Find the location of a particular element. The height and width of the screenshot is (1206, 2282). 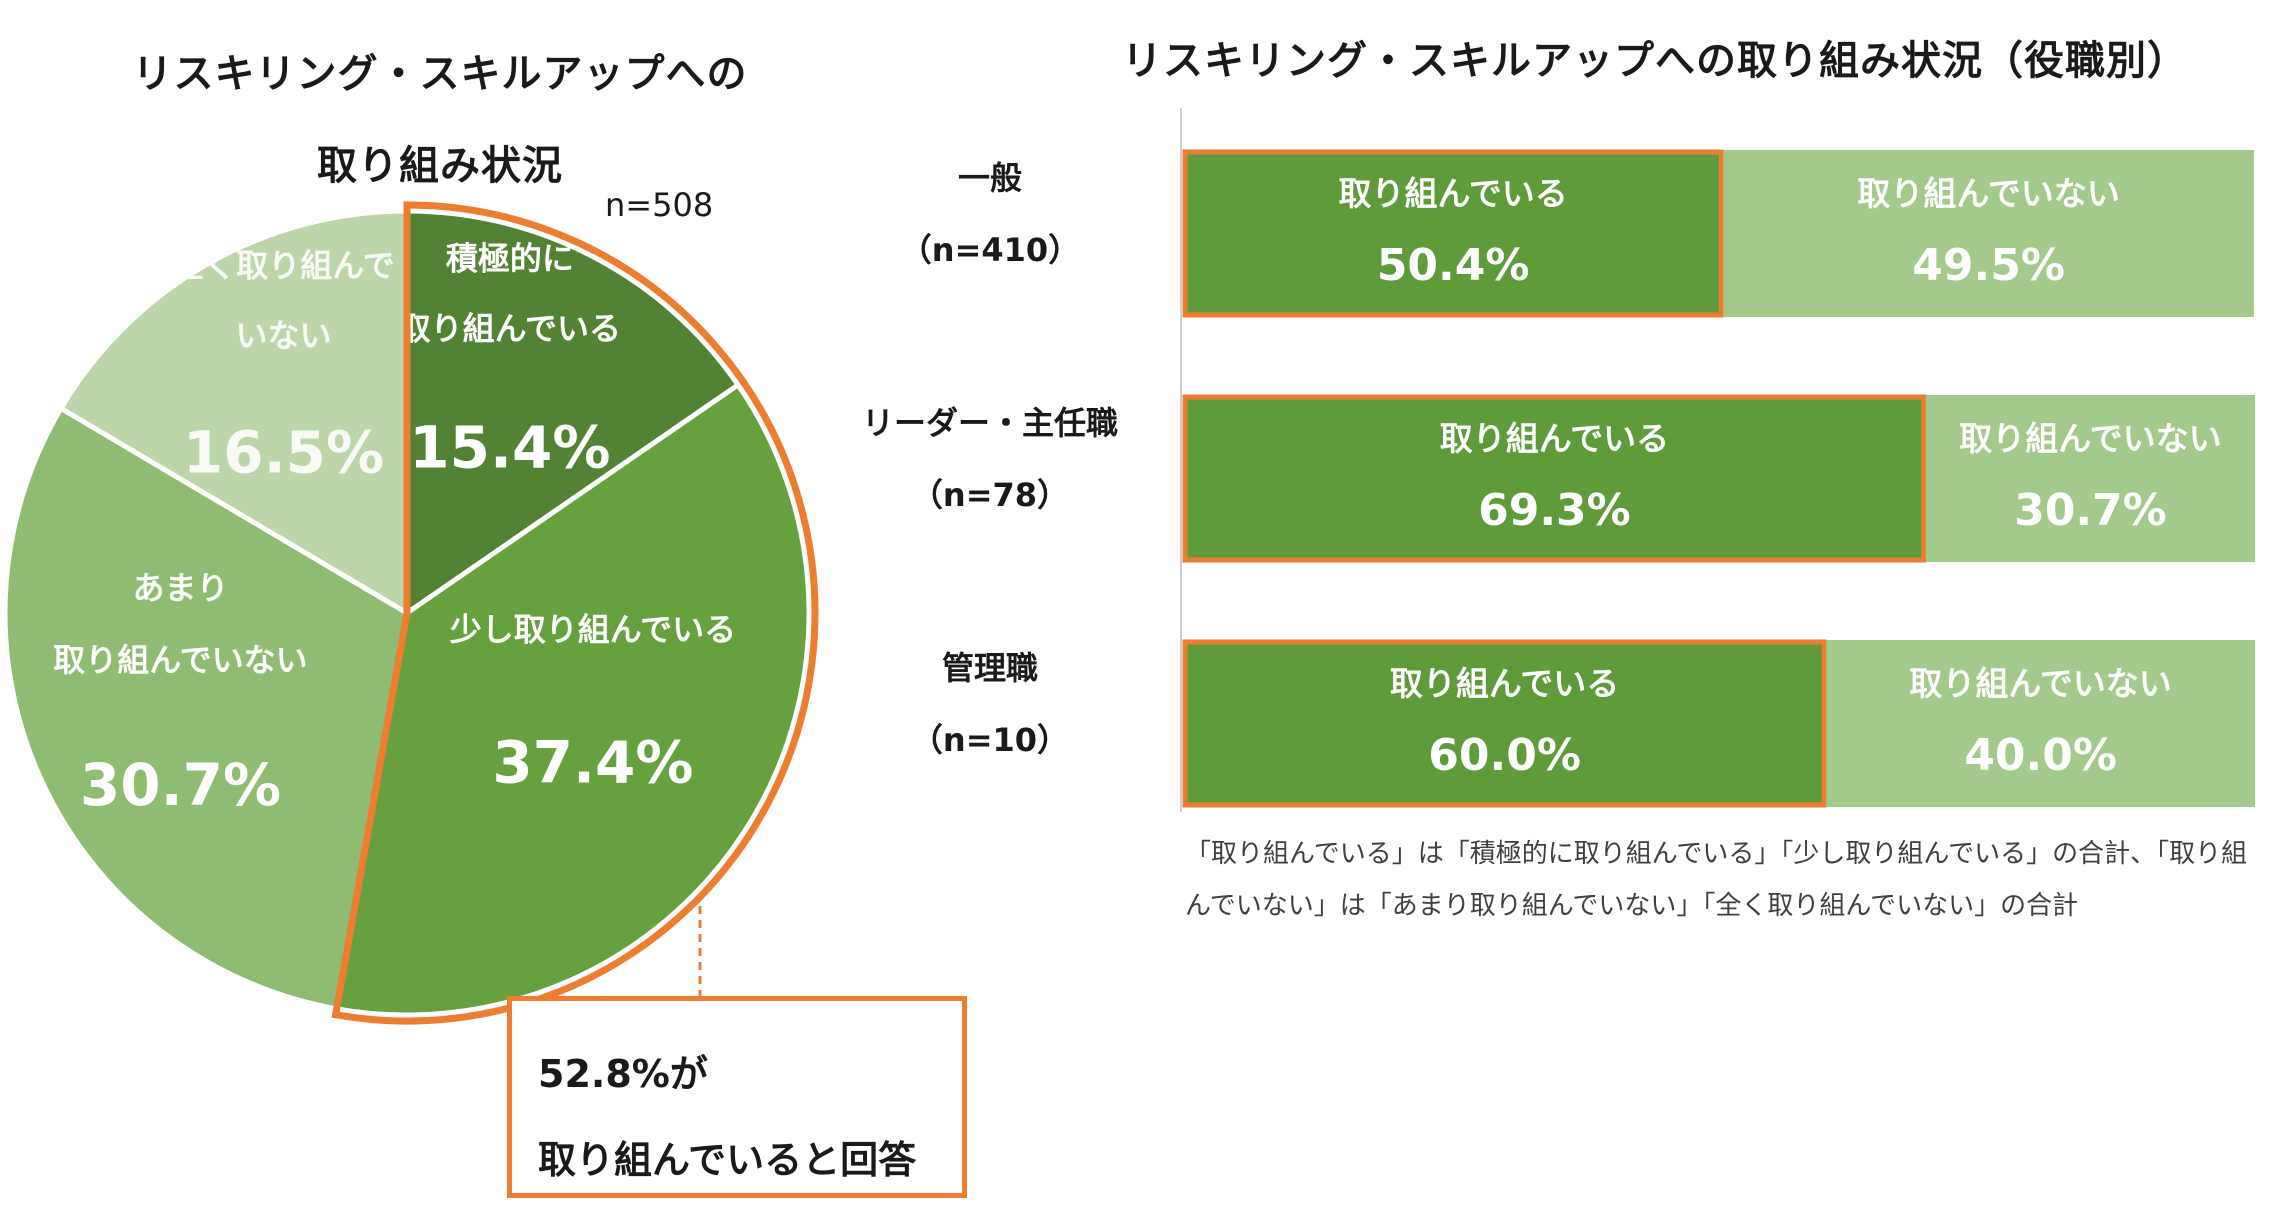

bar-category-n: （n=410） is located at coordinates (990, 250).